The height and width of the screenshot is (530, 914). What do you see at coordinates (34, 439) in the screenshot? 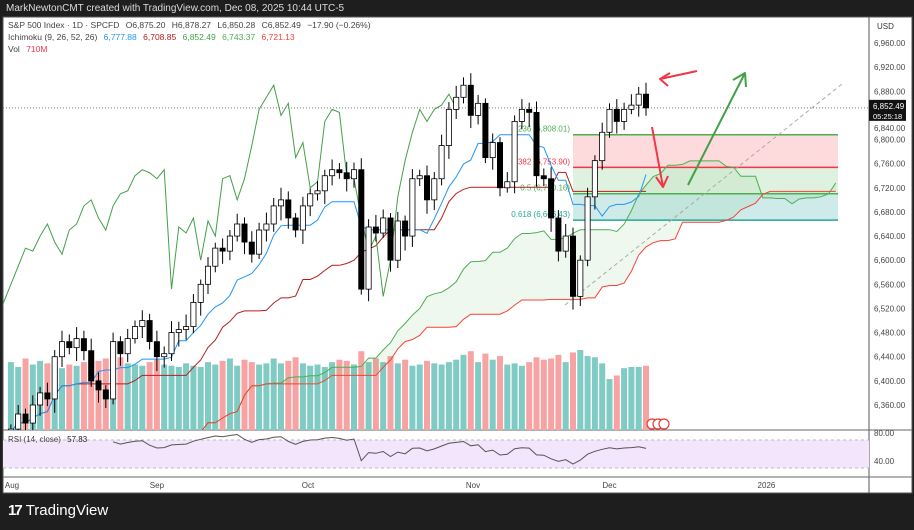
I see `rsi-label: RSI (14, close)` at bounding box center [34, 439].